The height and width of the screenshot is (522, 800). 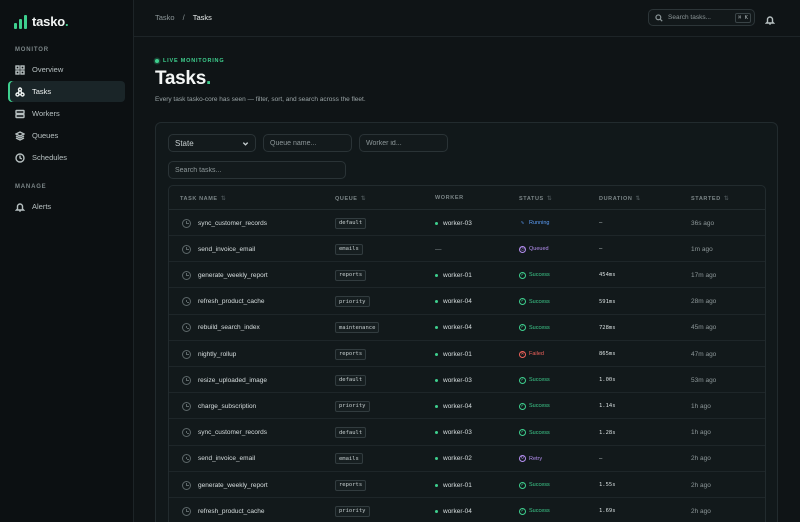 I want to click on global-search: ⌘ K, so click(x=701, y=17).